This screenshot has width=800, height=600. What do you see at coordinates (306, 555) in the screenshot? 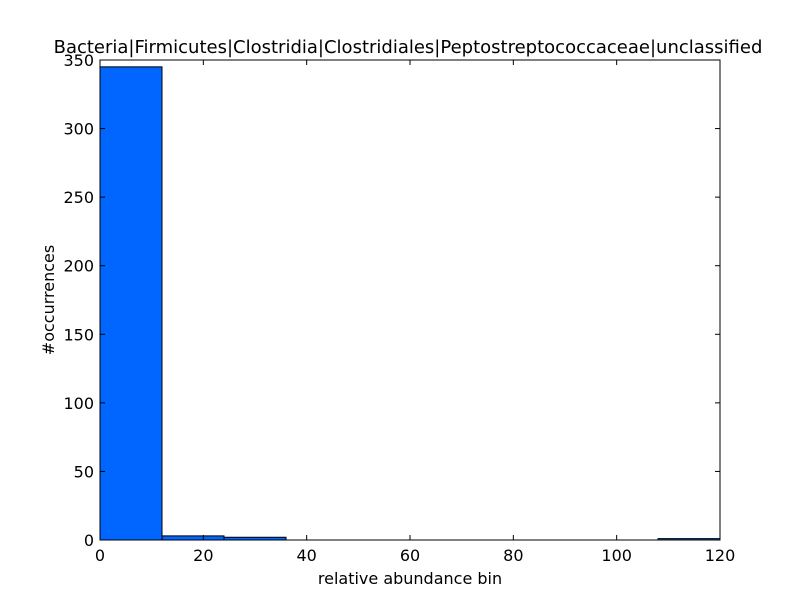
I see `x-tick-label: 40` at bounding box center [306, 555].